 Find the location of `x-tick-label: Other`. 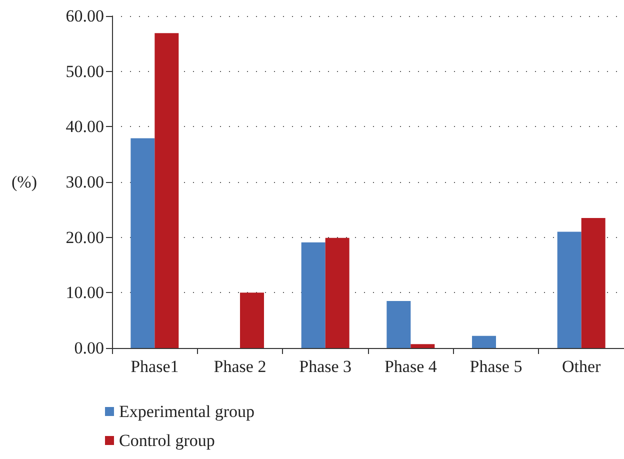

x-tick-label: Other is located at coordinates (582, 366).